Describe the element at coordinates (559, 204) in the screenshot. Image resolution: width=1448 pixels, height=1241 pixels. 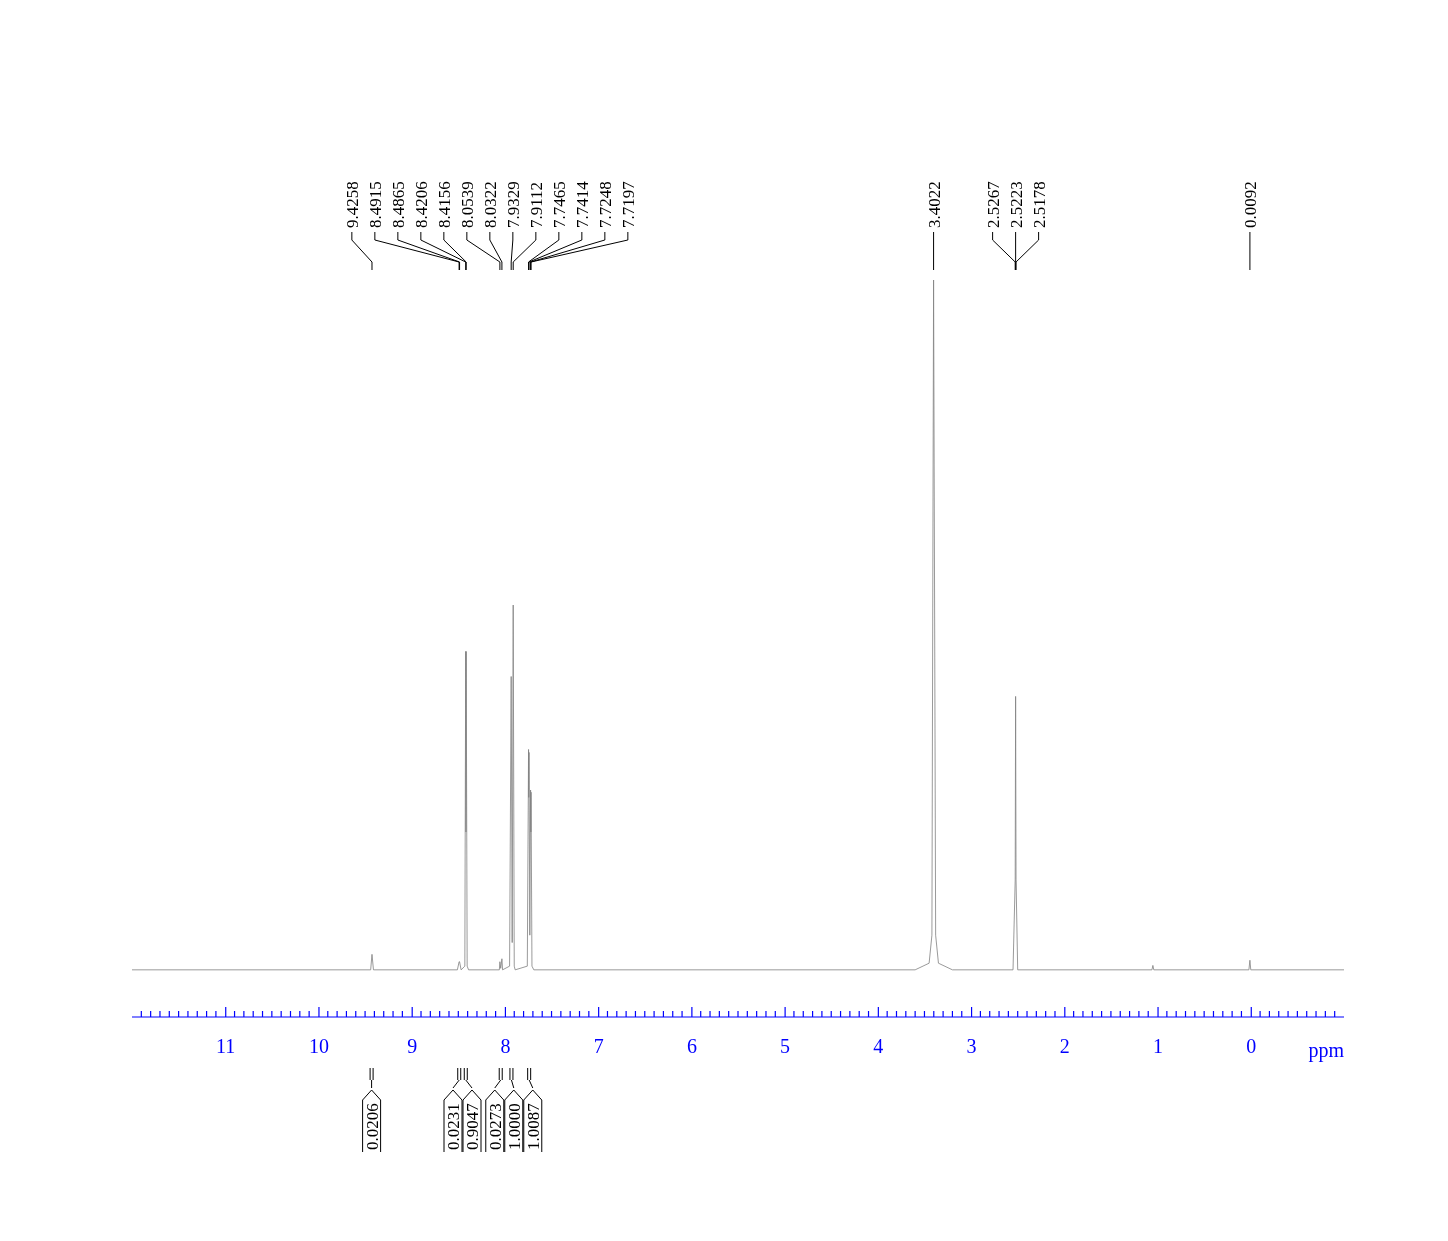
I see `annotation: 7.7465` at that location.